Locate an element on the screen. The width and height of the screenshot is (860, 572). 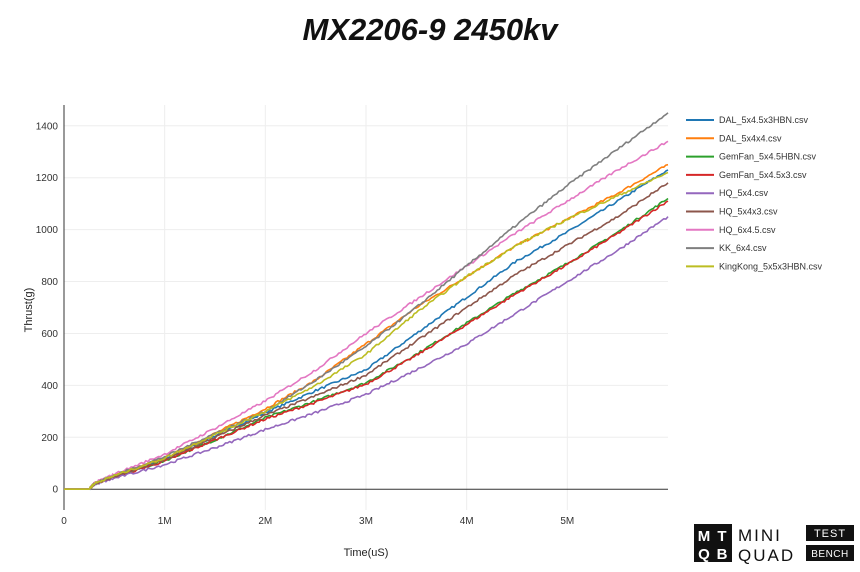
legend-item: DAL_5x4x4.csv is located at coordinates (734, 138).